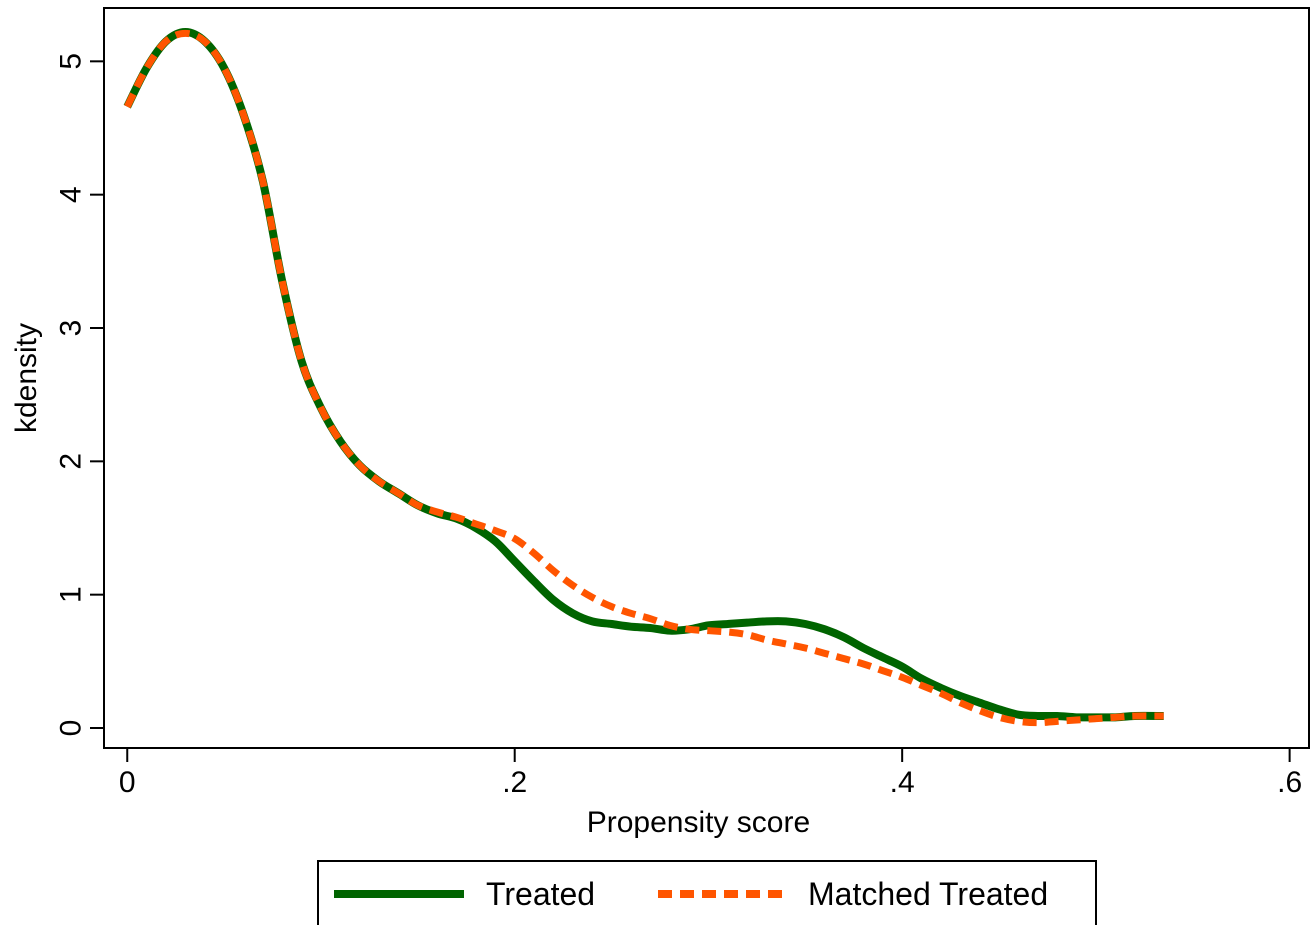 The image size is (1315, 925). Describe the element at coordinates (71, 61) in the screenshot. I see `y-tick-label: 5` at that location.